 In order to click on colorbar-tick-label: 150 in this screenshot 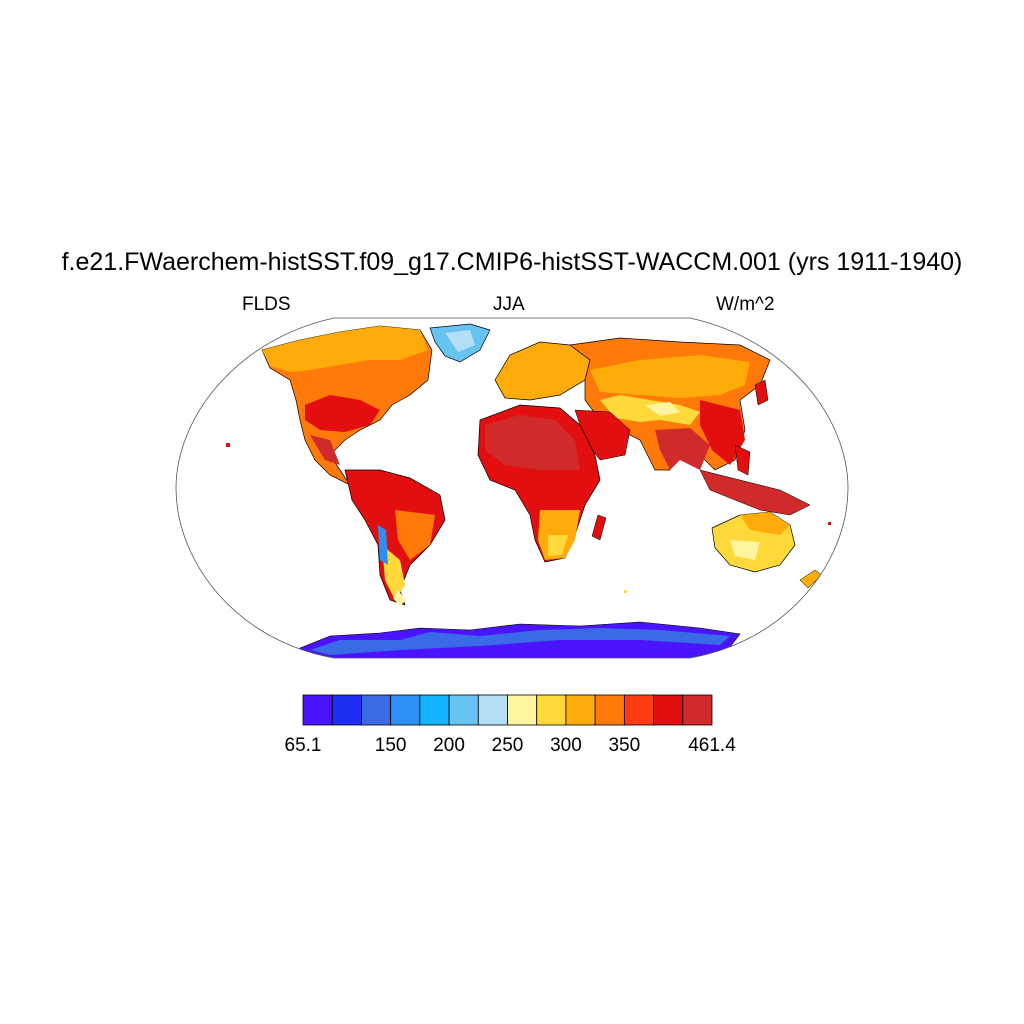, I will do `click(390, 745)`.